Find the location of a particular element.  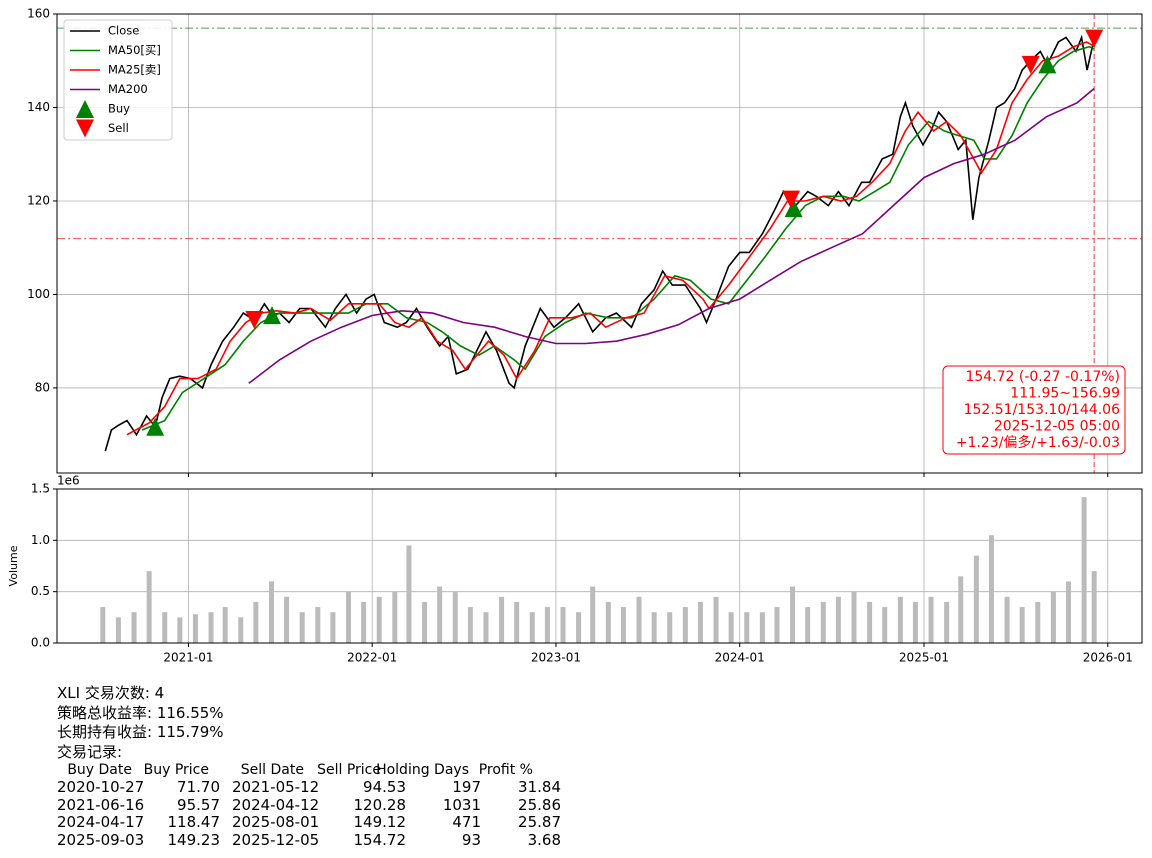

table-cell: 95.57 is located at coordinates (198, 804).